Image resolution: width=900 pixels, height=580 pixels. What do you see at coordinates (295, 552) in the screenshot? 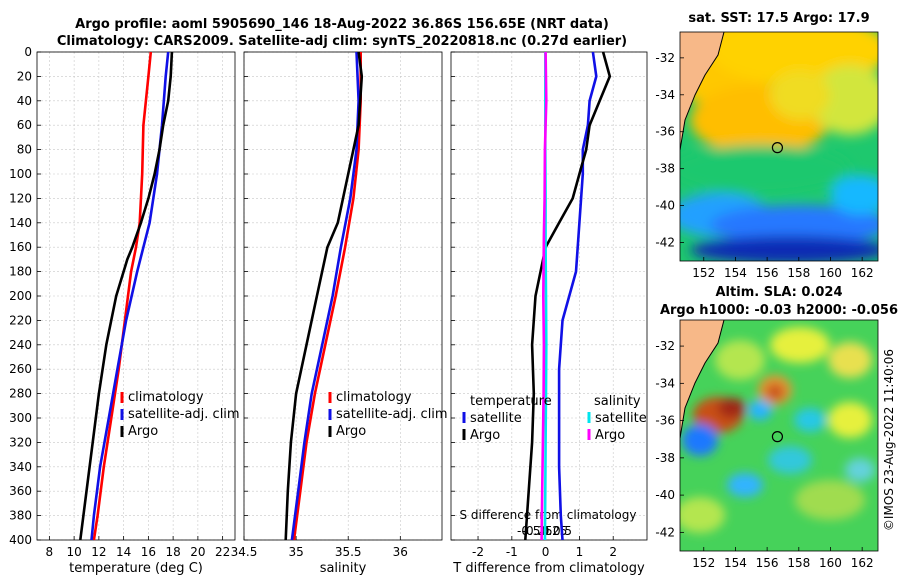
I see `x-tick-label: 35` at bounding box center [295, 552].